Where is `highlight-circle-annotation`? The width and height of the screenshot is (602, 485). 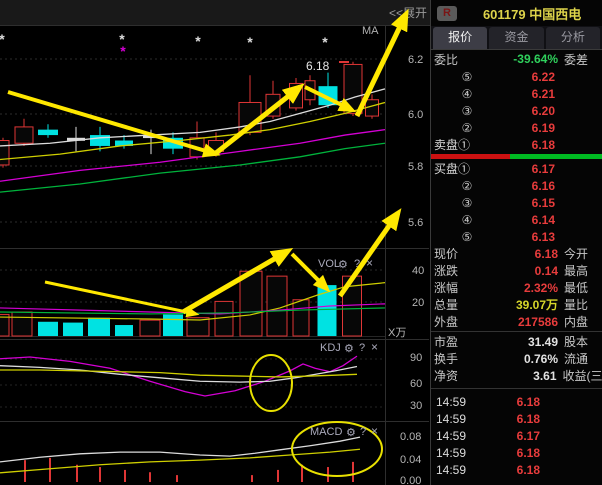
highlight-circle-annotation is located at coordinates (271, 383).